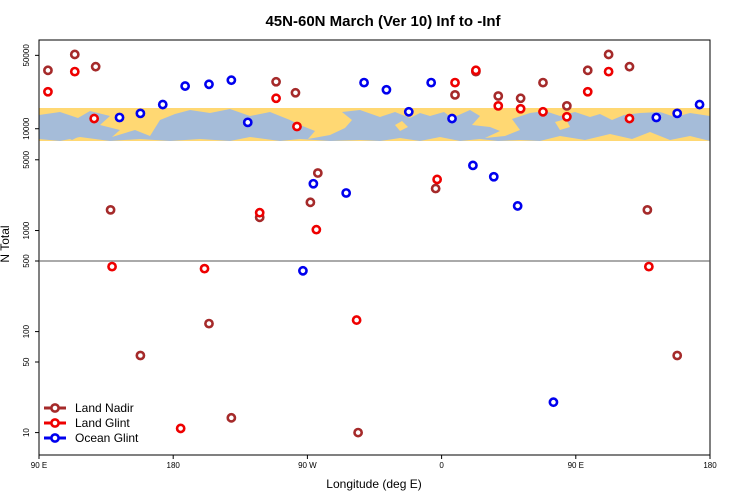 This screenshot has height=500, width=750. I want to click on y-tick-label: 100, so click(26, 331).